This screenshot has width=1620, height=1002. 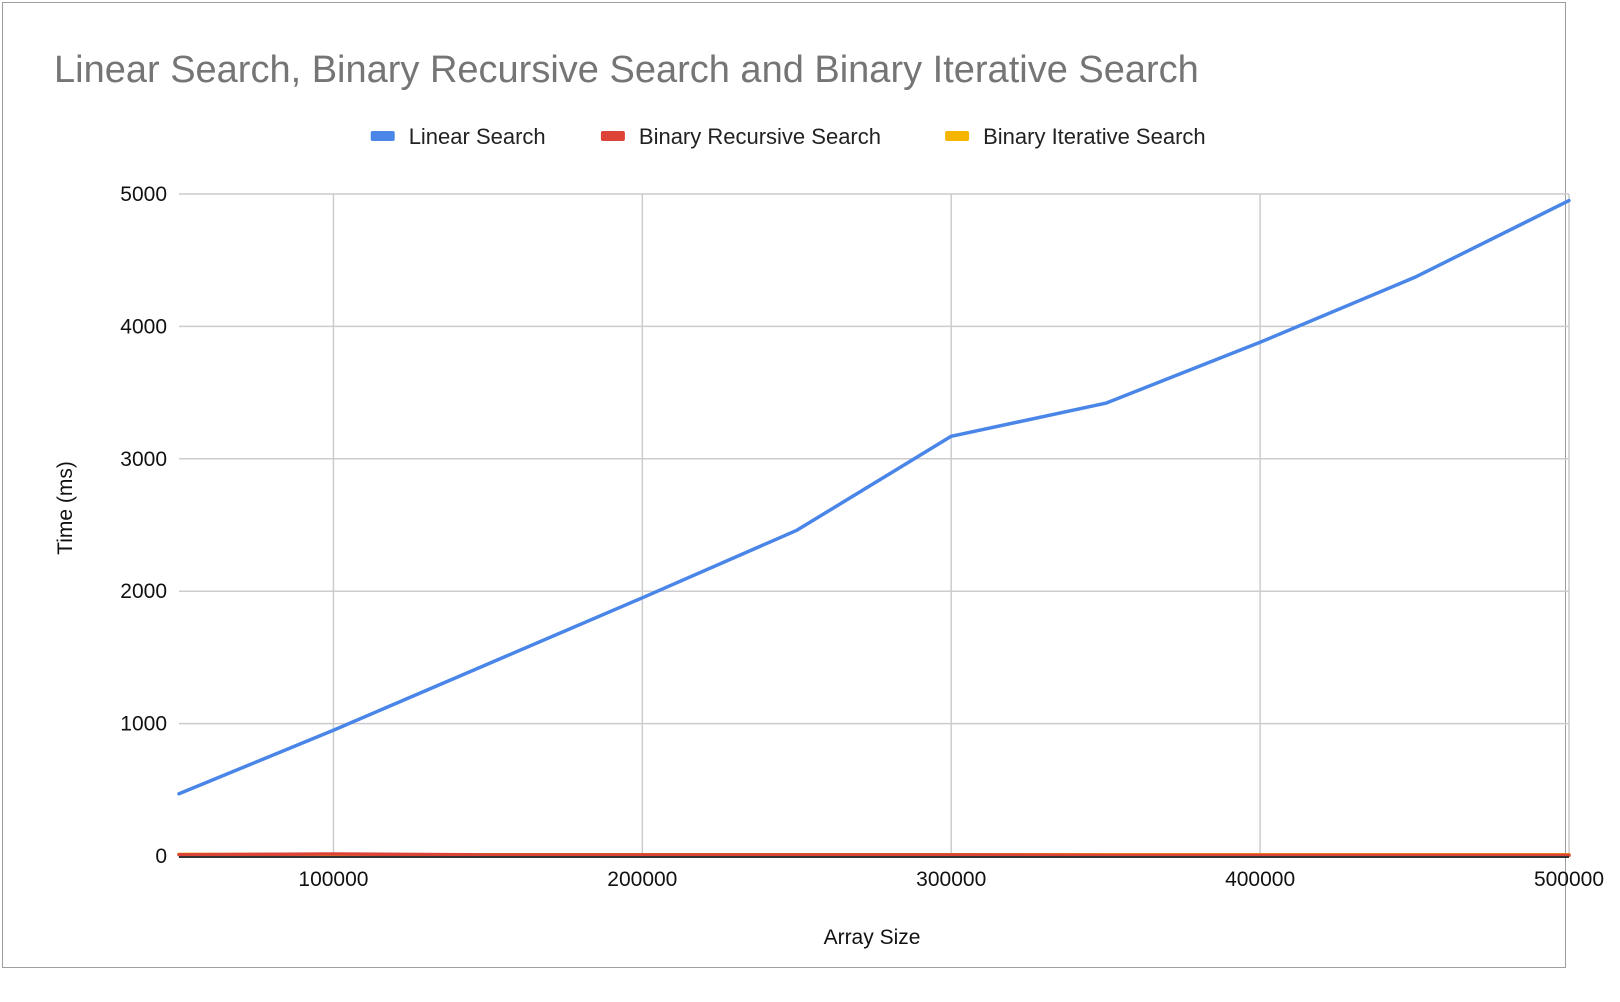 I want to click on x-axis-label: Array Size, so click(x=872, y=937).